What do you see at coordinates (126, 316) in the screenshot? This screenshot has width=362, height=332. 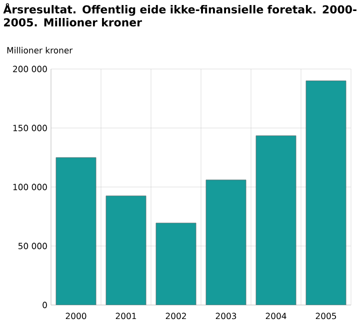 I see `x-tick-label: 2001` at bounding box center [126, 316].